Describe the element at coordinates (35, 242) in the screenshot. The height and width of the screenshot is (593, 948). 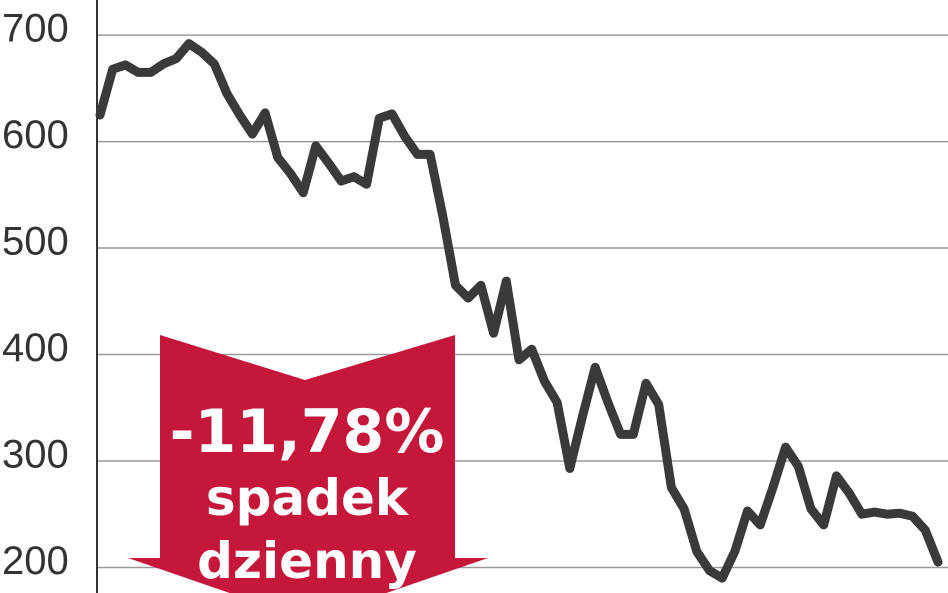
I see `y-tick-label: 500` at that location.